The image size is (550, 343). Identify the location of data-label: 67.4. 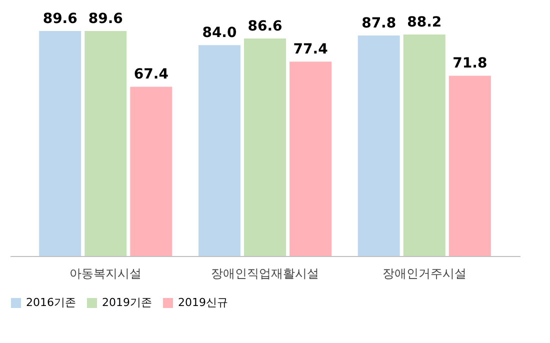
(151, 74).